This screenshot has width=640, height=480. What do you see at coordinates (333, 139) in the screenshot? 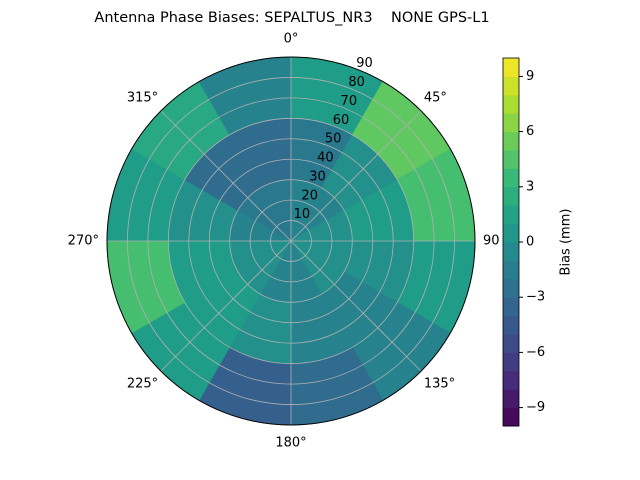
I see `r-tick-label: 50` at bounding box center [333, 139].